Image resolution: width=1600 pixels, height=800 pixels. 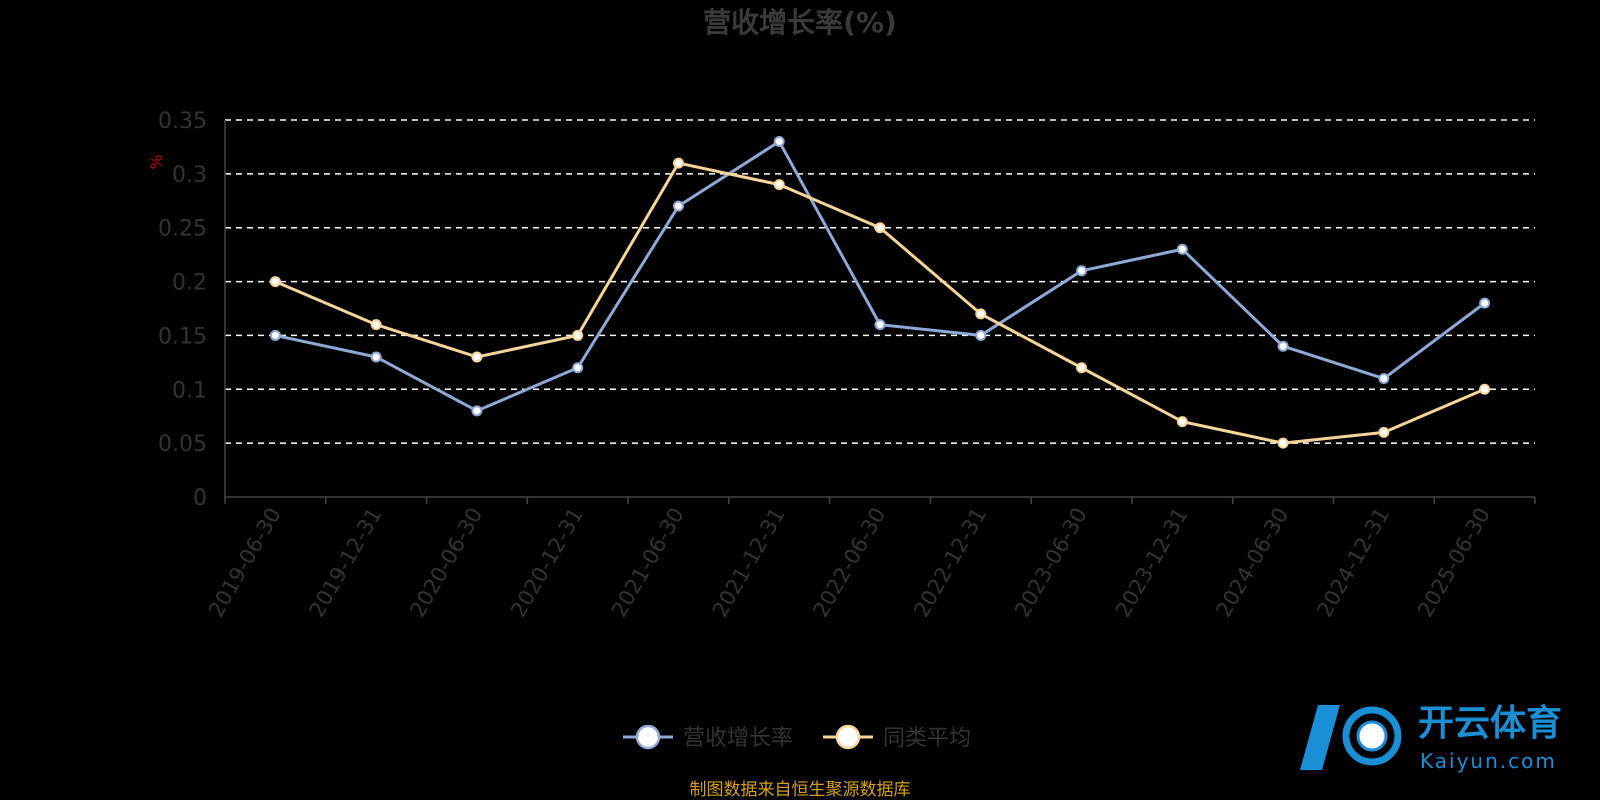 I want to click on x-tick-label: 2020-12-31, so click(x=547, y=563).